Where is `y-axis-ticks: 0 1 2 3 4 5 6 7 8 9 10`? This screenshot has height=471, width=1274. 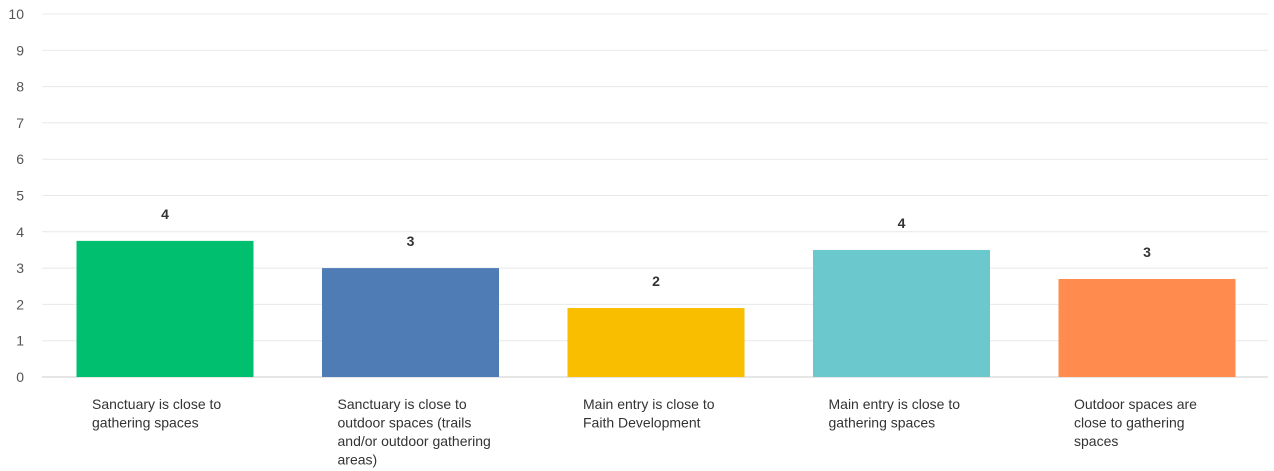
y-axis-ticks: 0 1 2 3 4 5 6 7 8 9 10 is located at coordinates (16, 195).